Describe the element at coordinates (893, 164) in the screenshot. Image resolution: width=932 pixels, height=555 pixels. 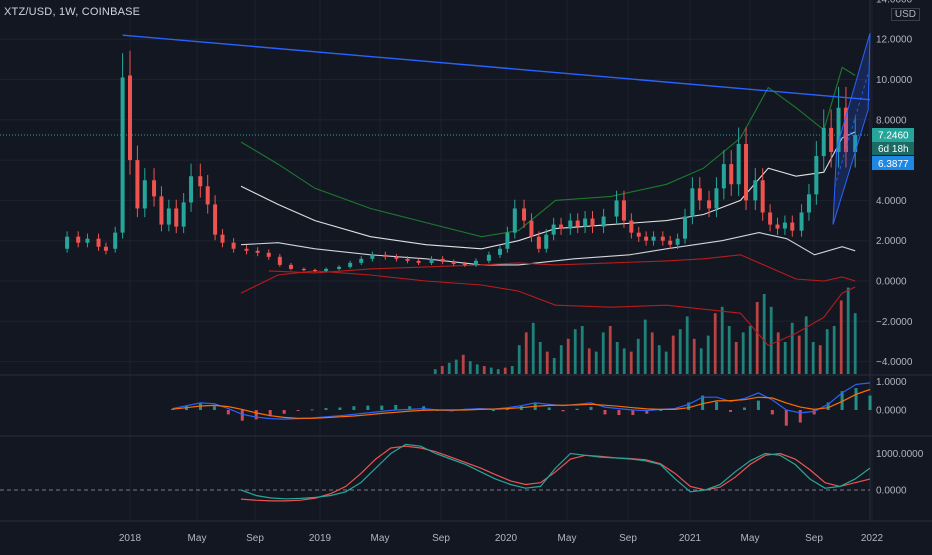
I see `channel-level-label: 6.3877` at that location.